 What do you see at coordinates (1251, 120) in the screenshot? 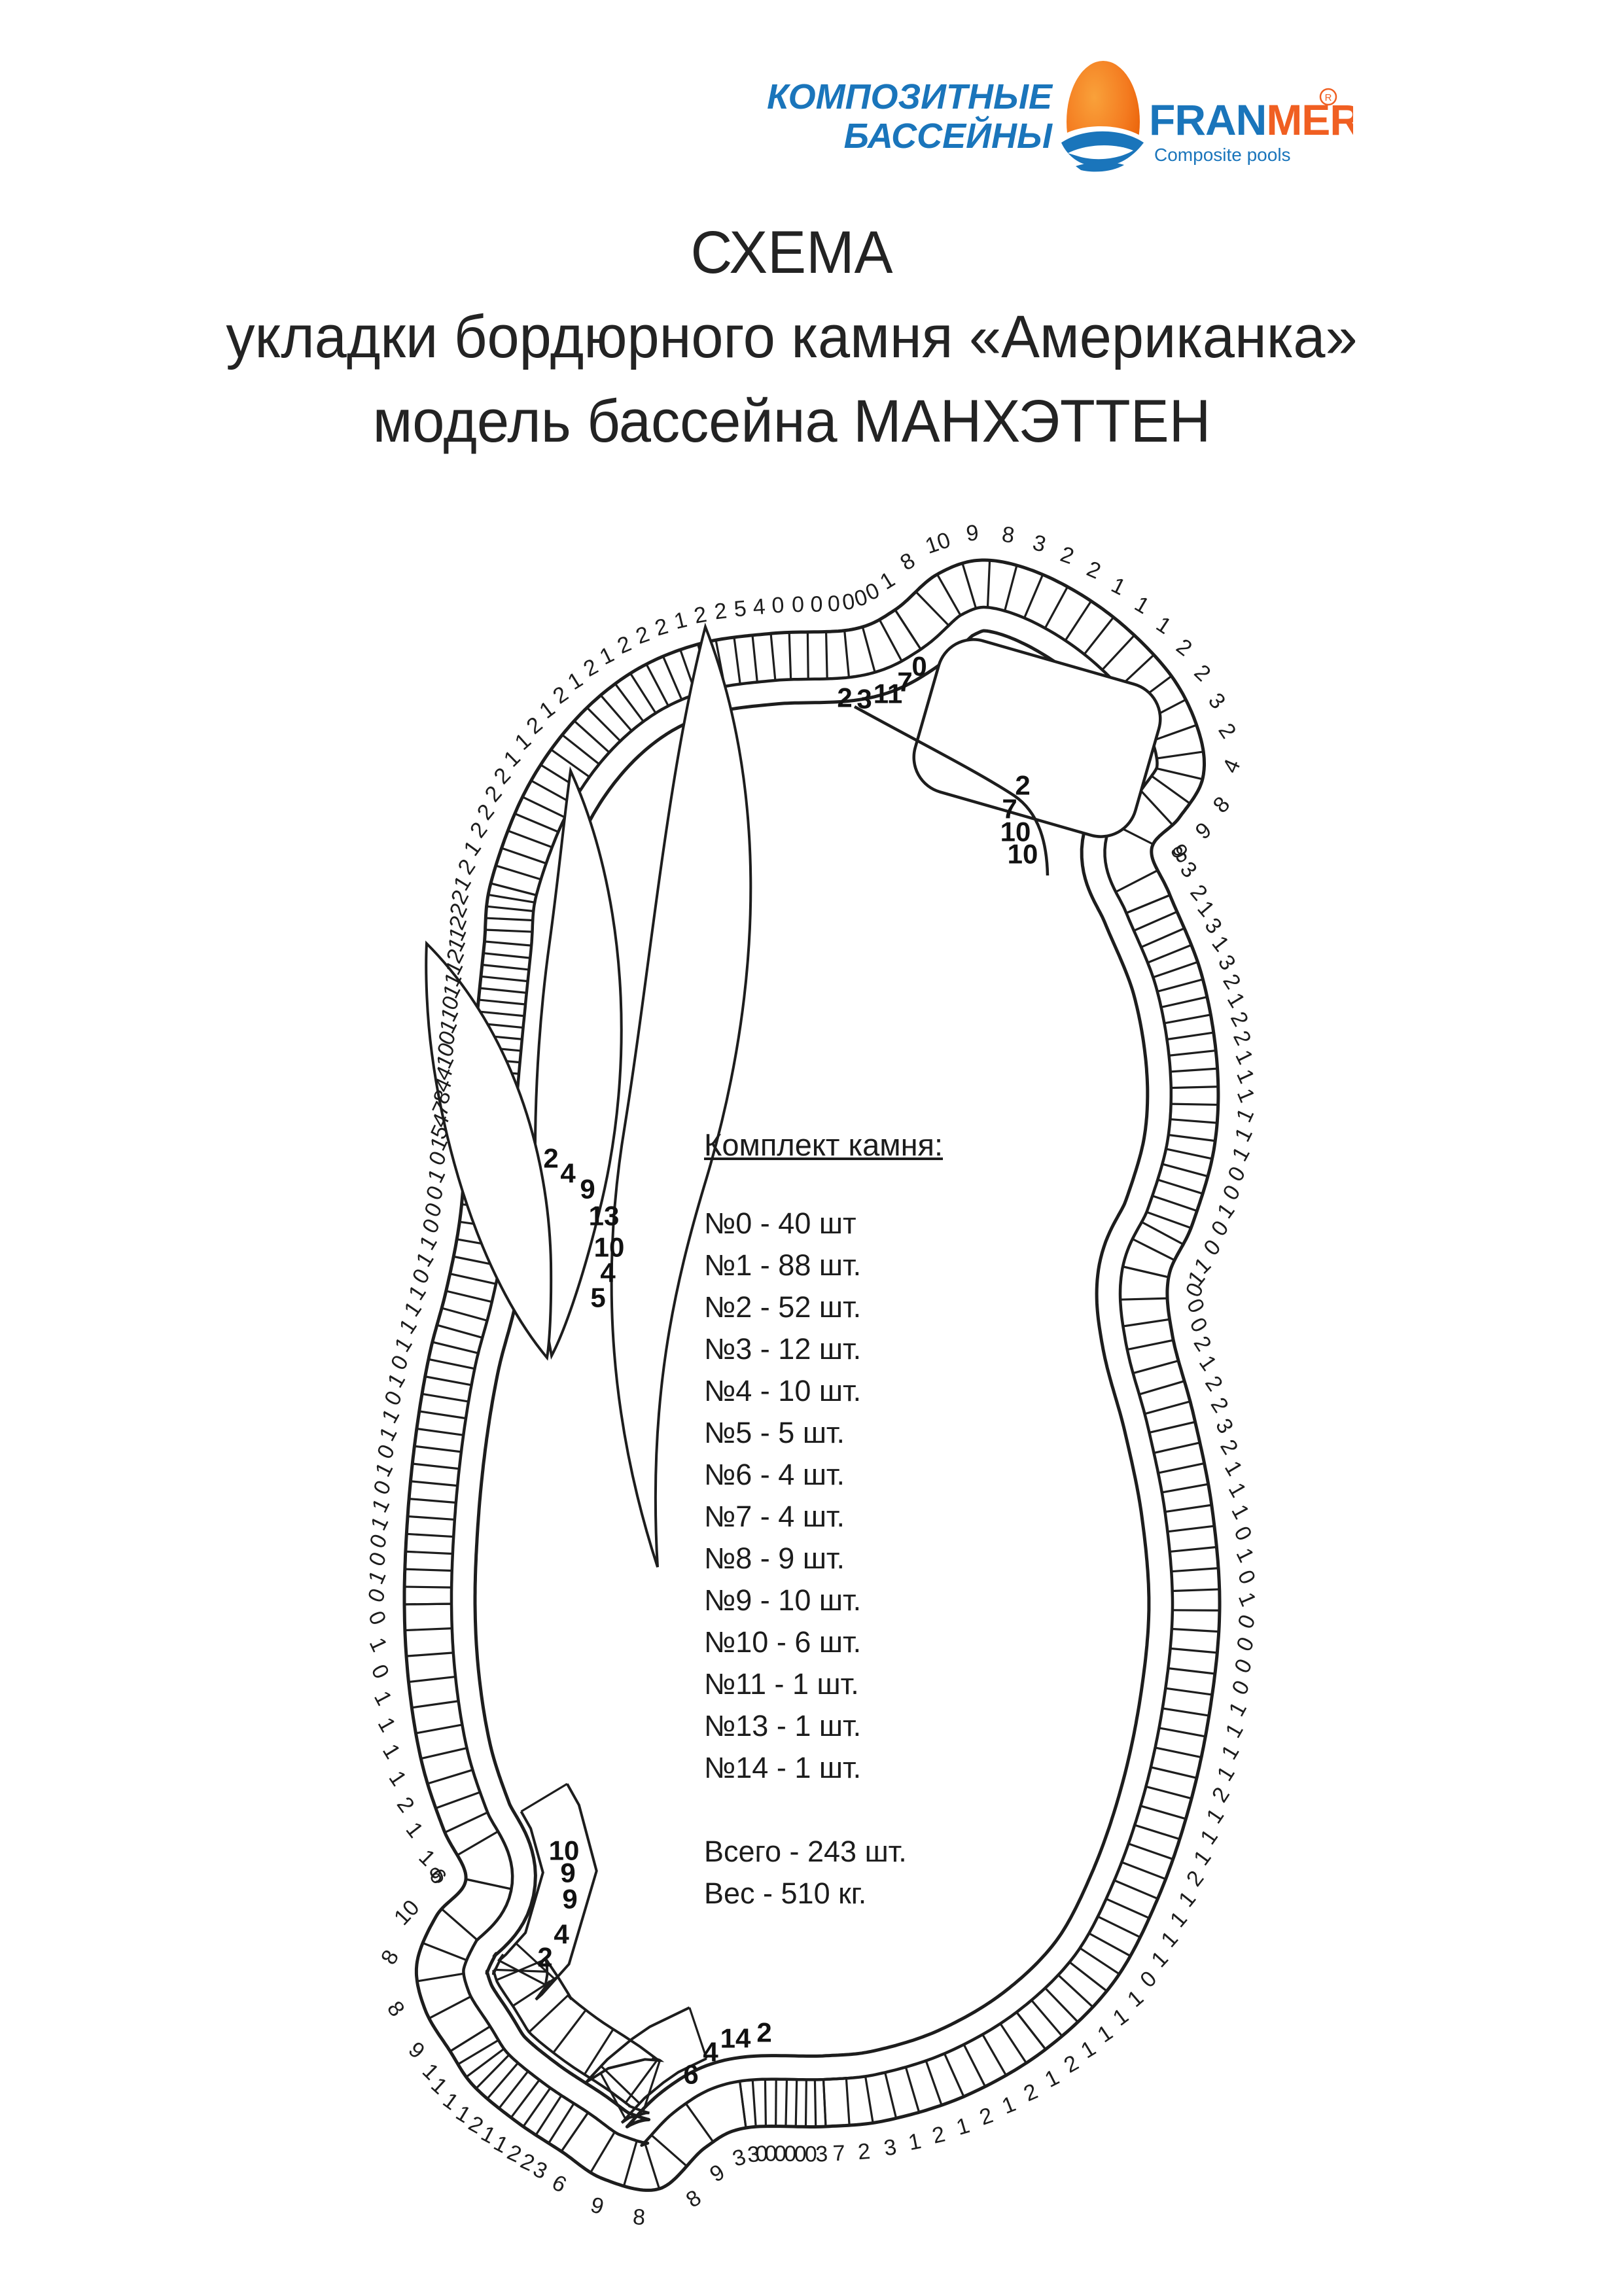
I see `brand-text: FRANMER` at bounding box center [1251, 120].